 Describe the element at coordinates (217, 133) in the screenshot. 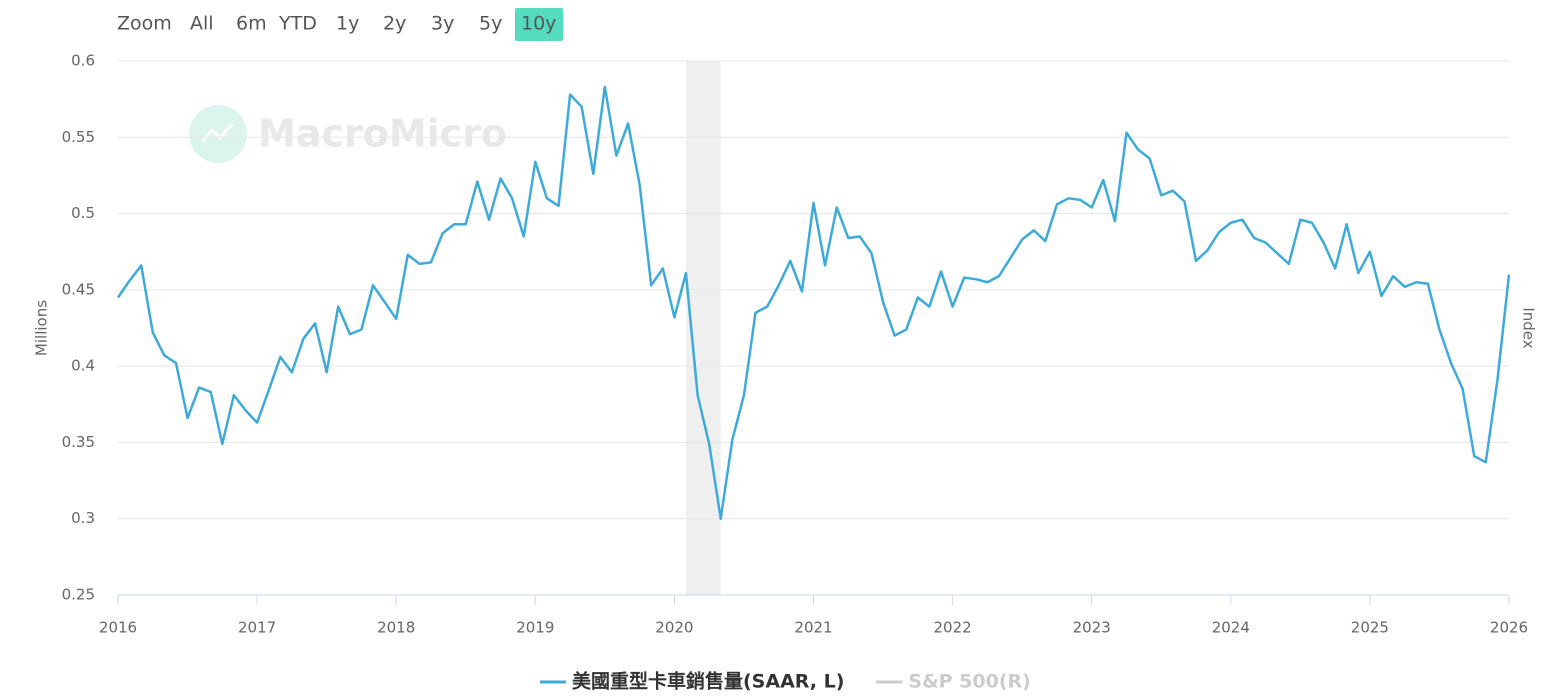

I see `watermark-logo-line` at that location.